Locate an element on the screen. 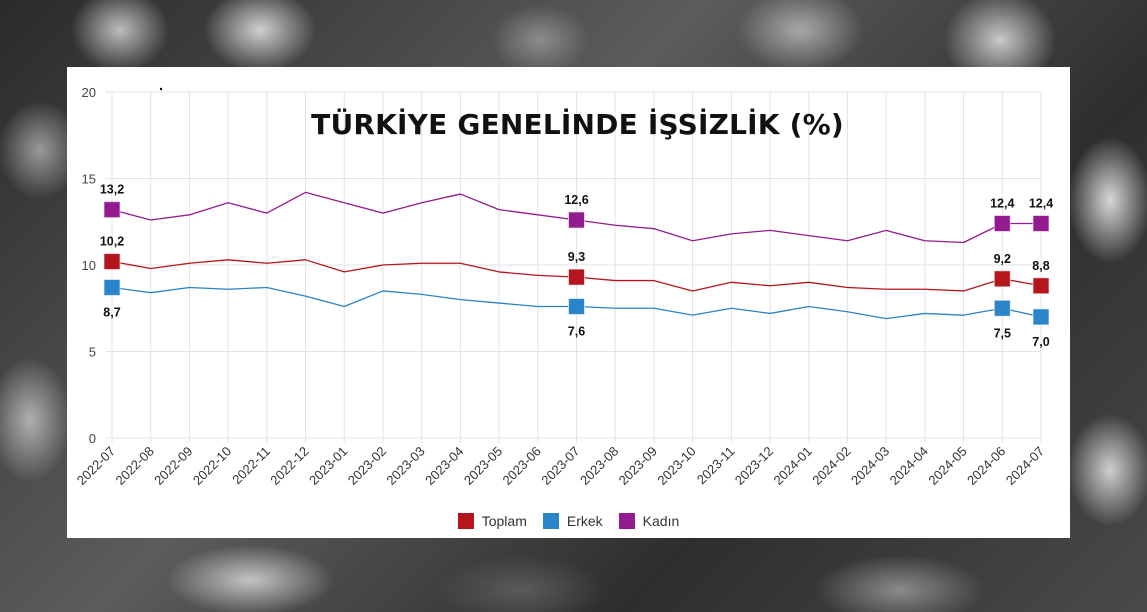 Image resolution: width=1147 pixels, height=612 pixels. legend-item-kadin: Kadın is located at coordinates (649, 521).